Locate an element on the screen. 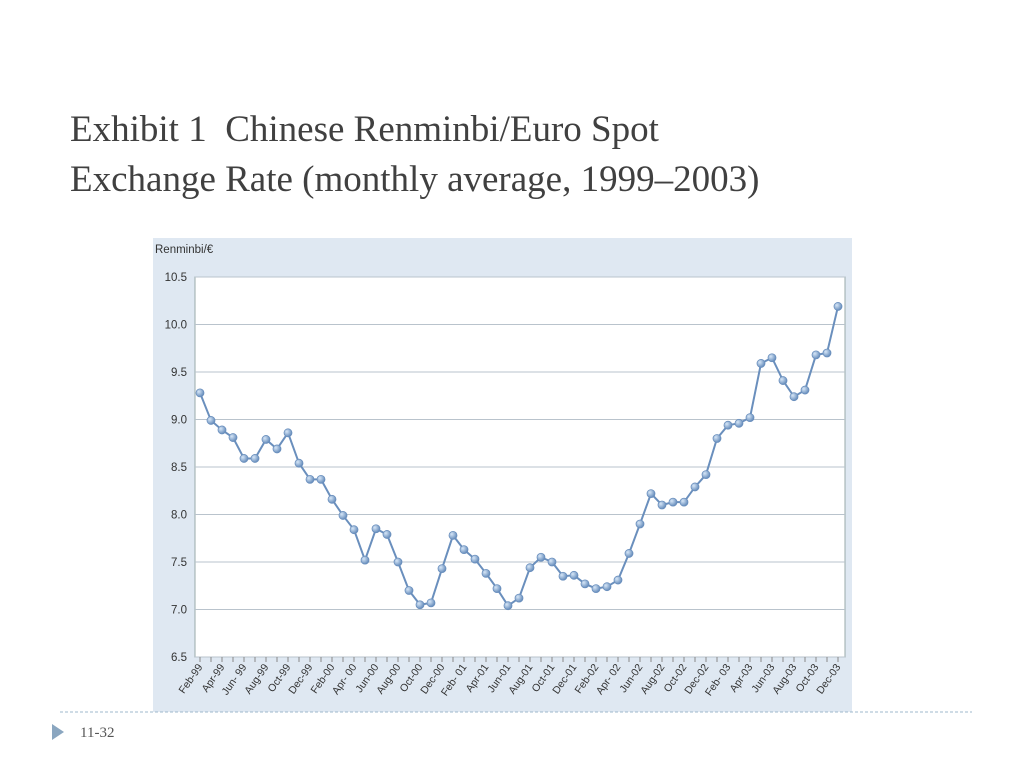  title-line: Exhibit 1 Chinese Renminbi/Euro Spot is located at coordinates (365, 129).